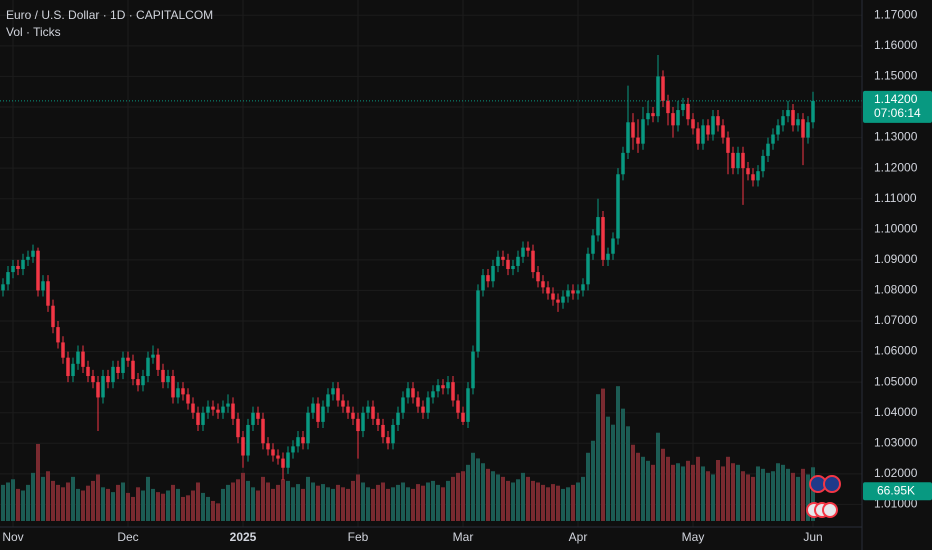 The image size is (932, 550). What do you see at coordinates (823, 496) in the screenshot?
I see `flag-icons` at bounding box center [823, 496].